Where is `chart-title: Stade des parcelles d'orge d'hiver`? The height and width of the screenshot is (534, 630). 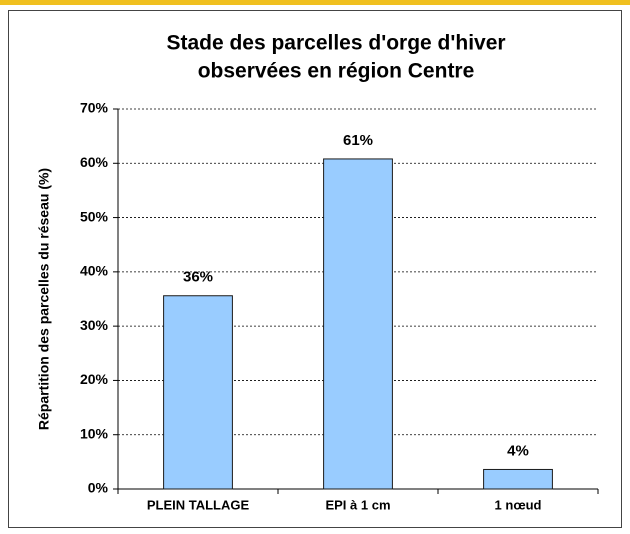
chart-title: Stade des parcelles d'orge d'hiver is located at coordinates (335, 43).